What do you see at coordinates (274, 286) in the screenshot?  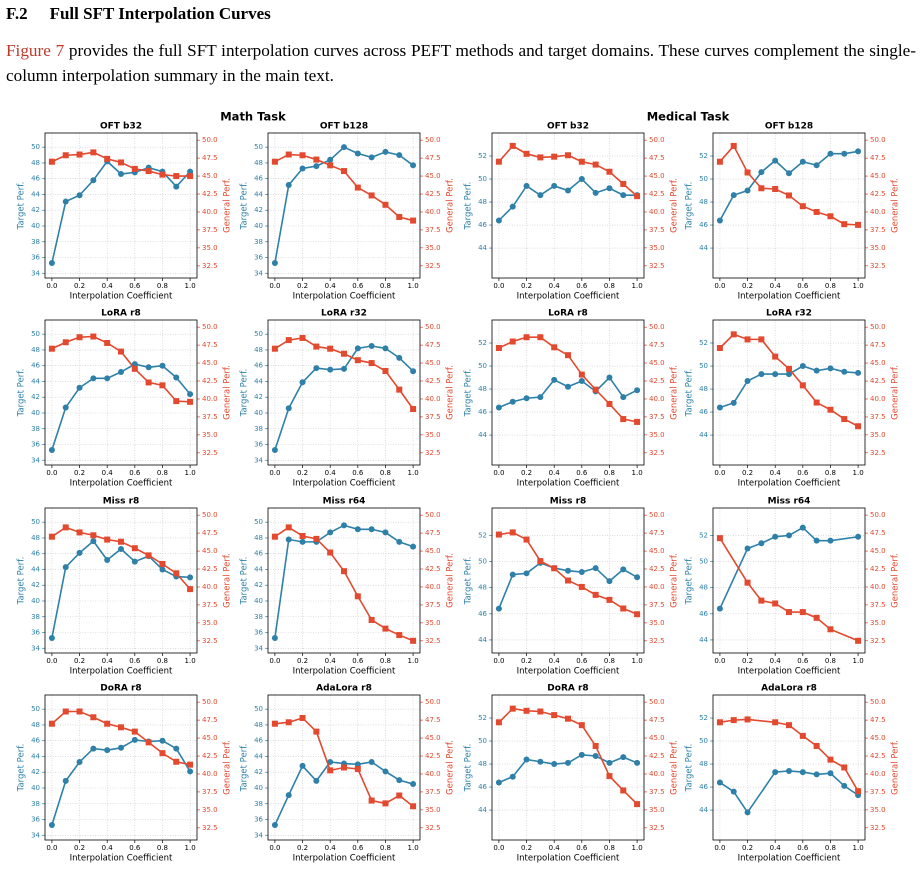 I see `x-tick-label: 0.0` at bounding box center [274, 286].